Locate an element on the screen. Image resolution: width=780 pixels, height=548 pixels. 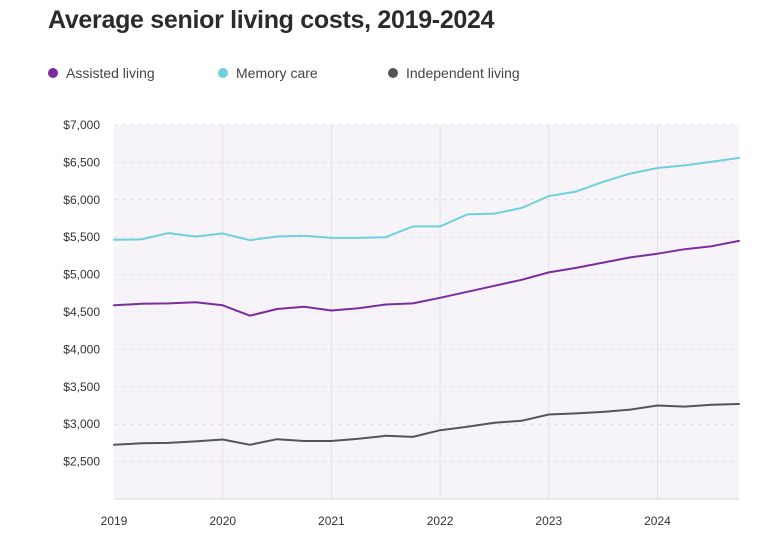
y-tick-label: $7,000 is located at coordinates (81, 125).